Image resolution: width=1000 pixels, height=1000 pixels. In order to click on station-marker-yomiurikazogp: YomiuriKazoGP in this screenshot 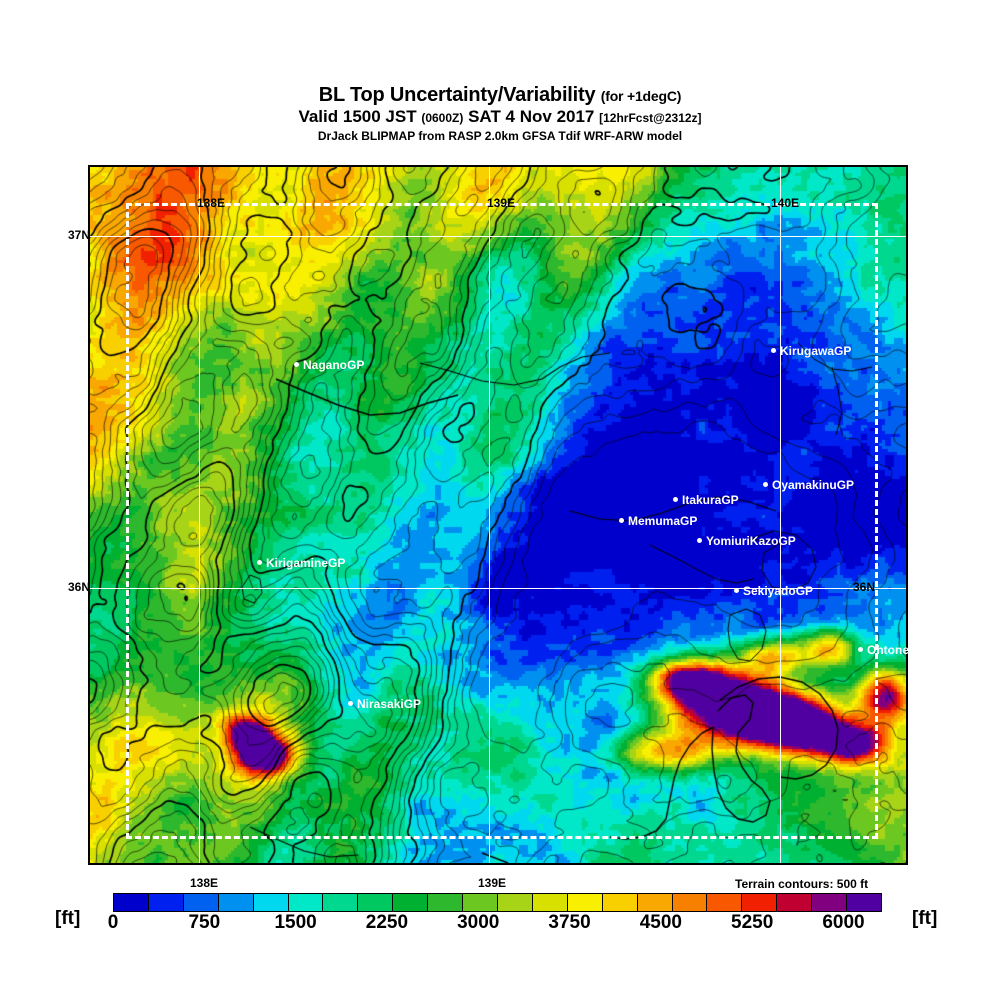, I will do `click(746, 540)`.